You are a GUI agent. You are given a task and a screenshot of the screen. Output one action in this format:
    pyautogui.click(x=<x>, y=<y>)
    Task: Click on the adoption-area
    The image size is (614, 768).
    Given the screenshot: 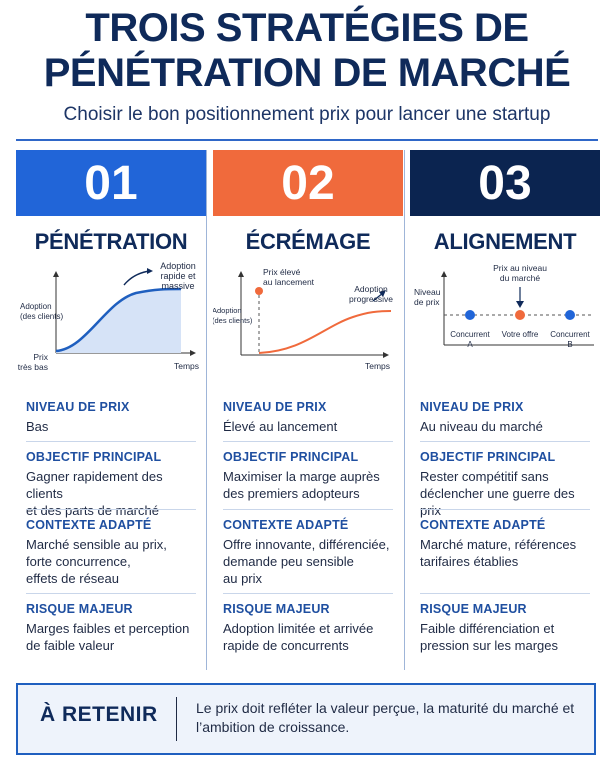 What is the action you would take?
    pyautogui.click(x=118, y=321)
    